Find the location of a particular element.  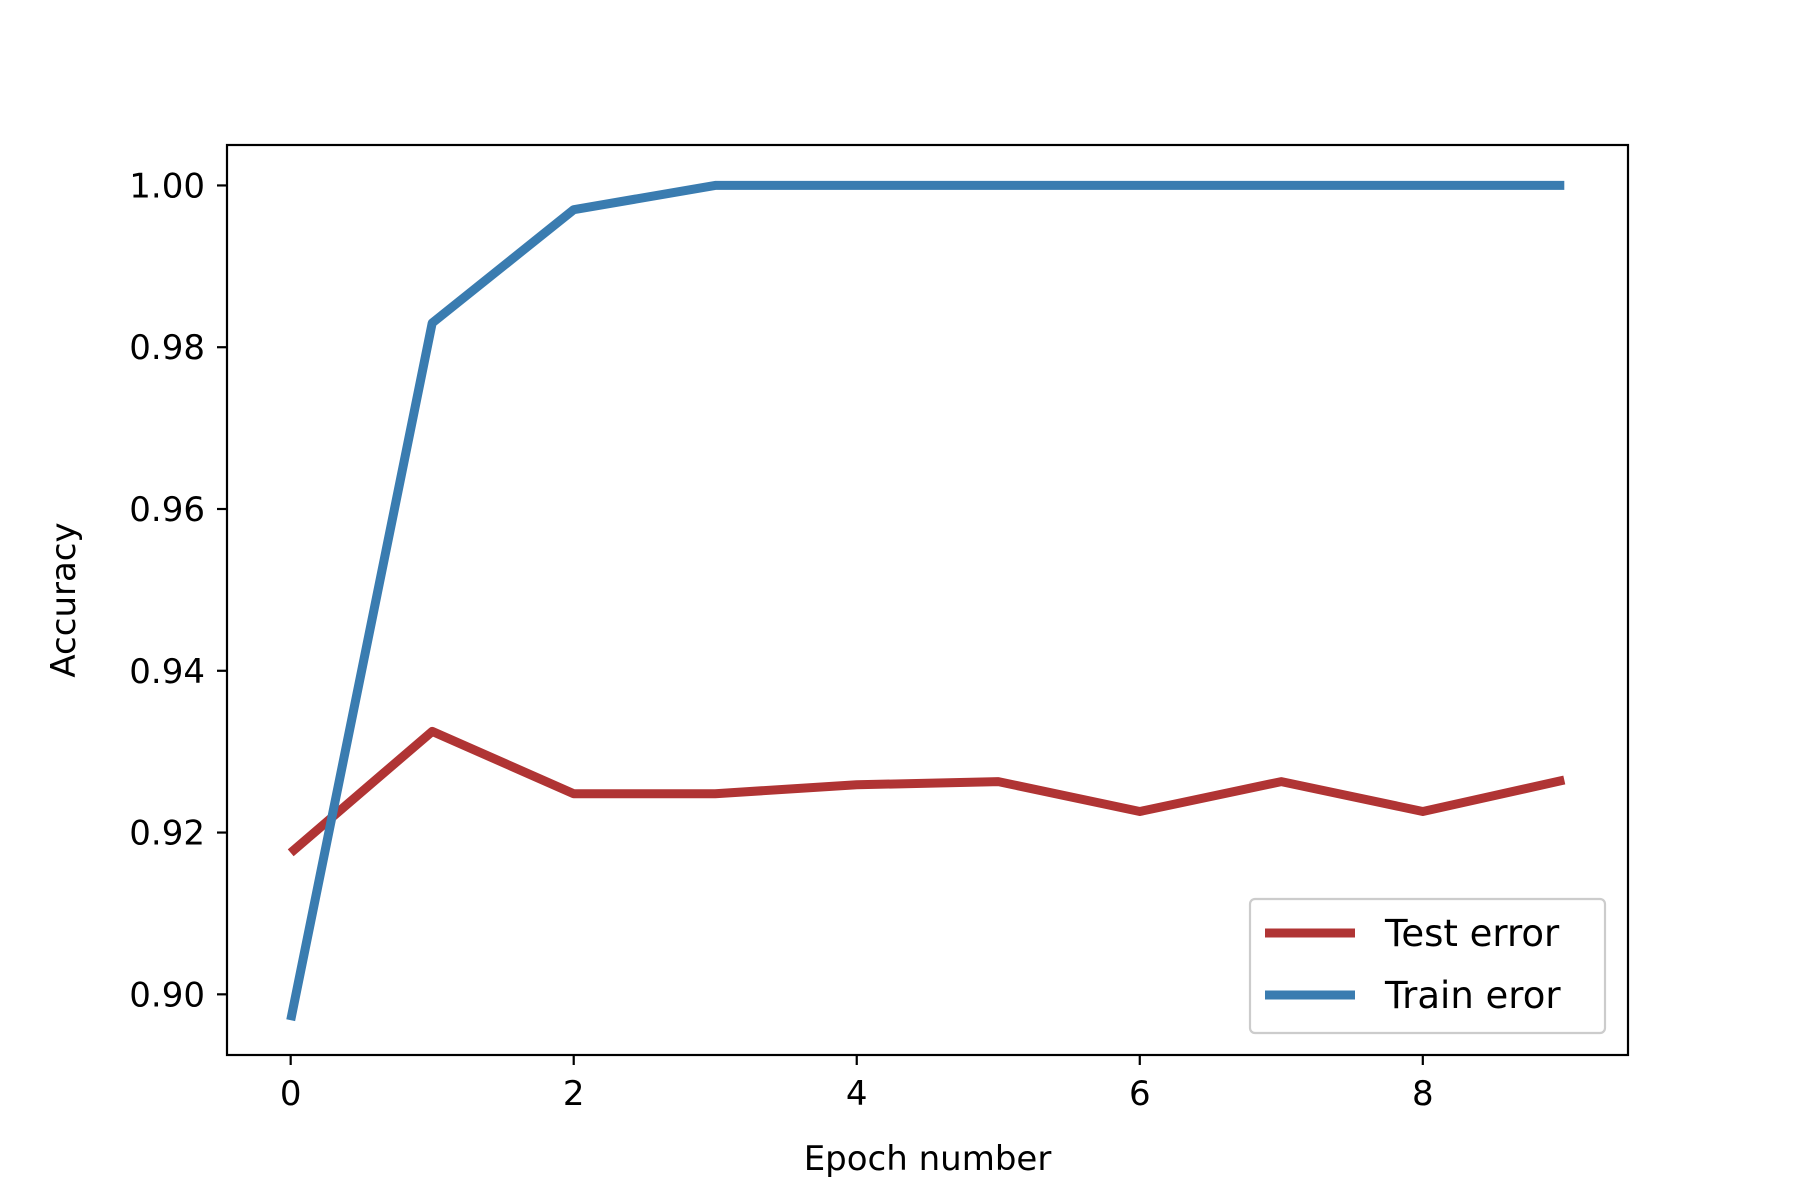

y-tick-label: 0.90 is located at coordinates (167, 995).